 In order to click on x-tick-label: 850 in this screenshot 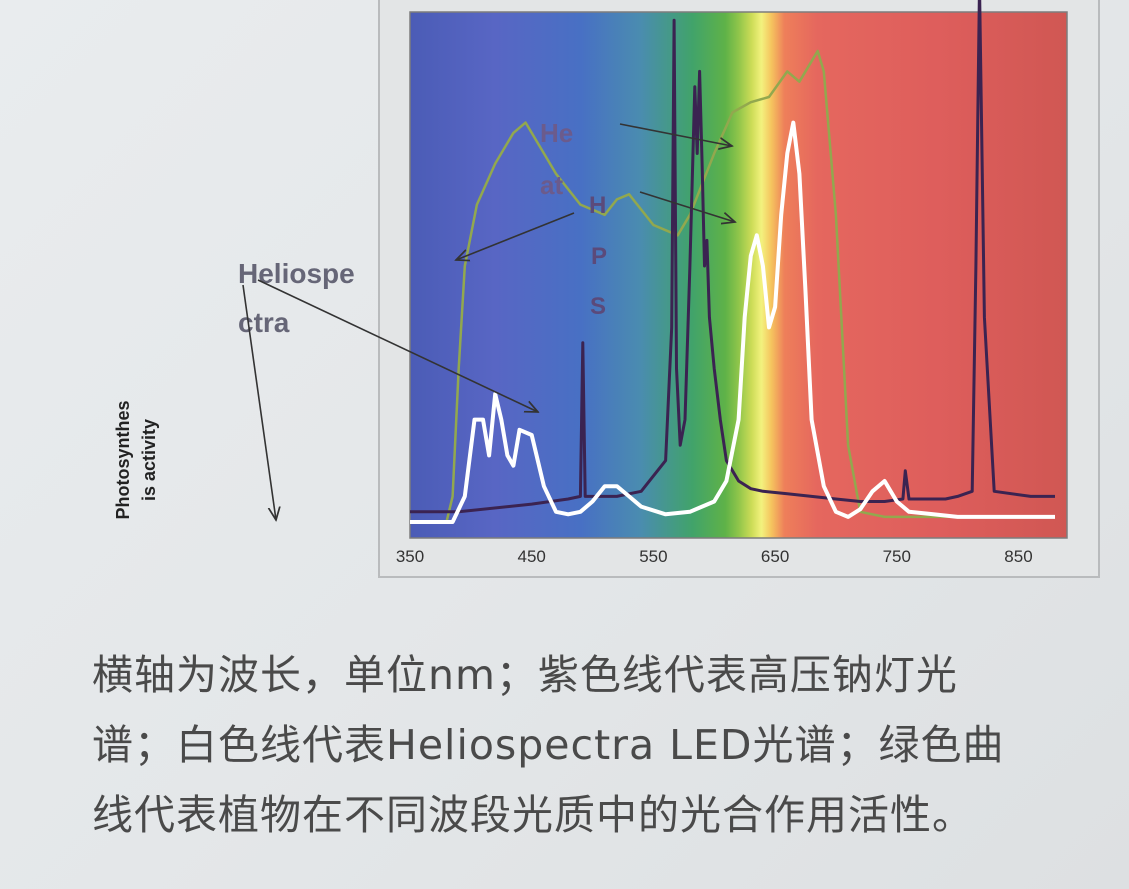, I will do `click(1018, 556)`.